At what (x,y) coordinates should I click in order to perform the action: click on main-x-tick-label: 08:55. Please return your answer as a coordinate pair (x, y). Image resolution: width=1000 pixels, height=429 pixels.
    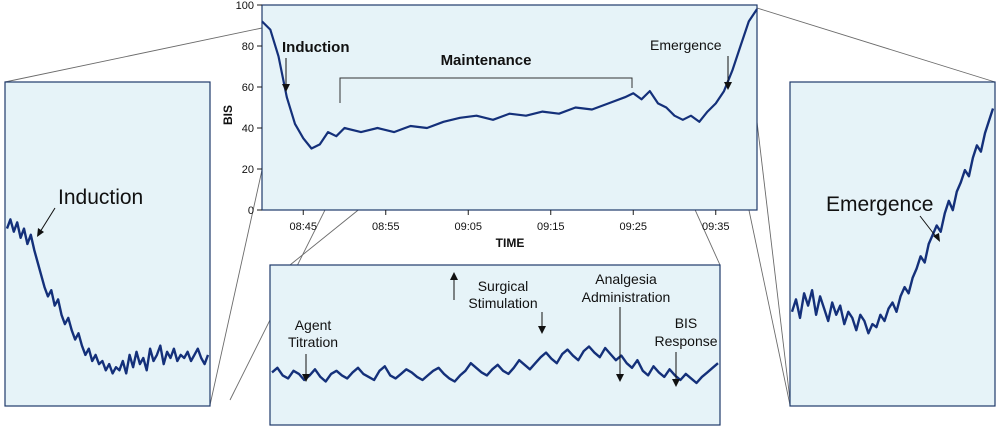
    Looking at the image, I should click on (386, 227).